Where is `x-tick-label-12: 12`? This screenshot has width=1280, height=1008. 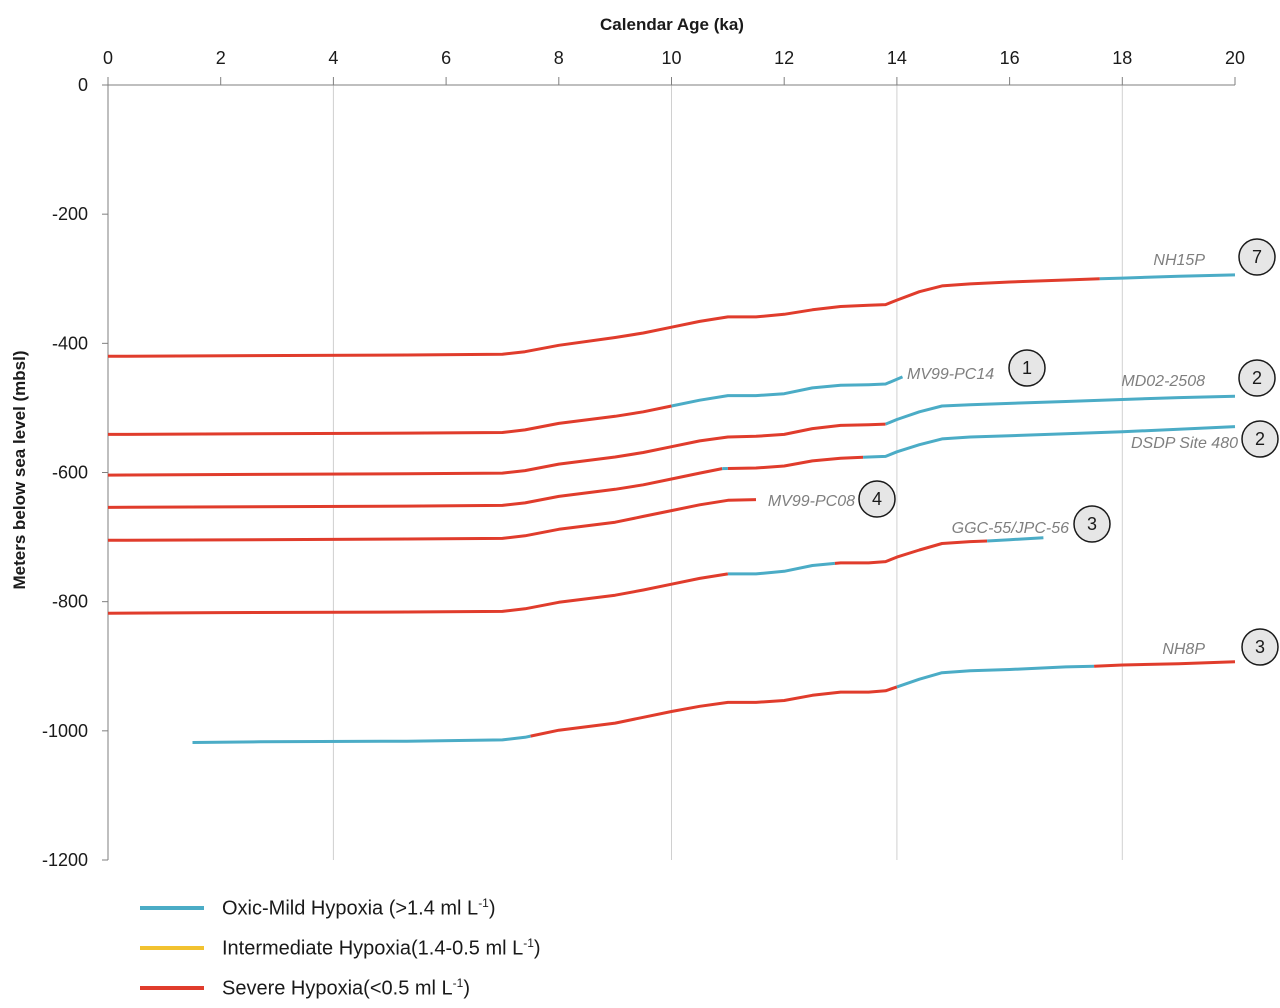 x-tick-label-12: 12 is located at coordinates (784, 58).